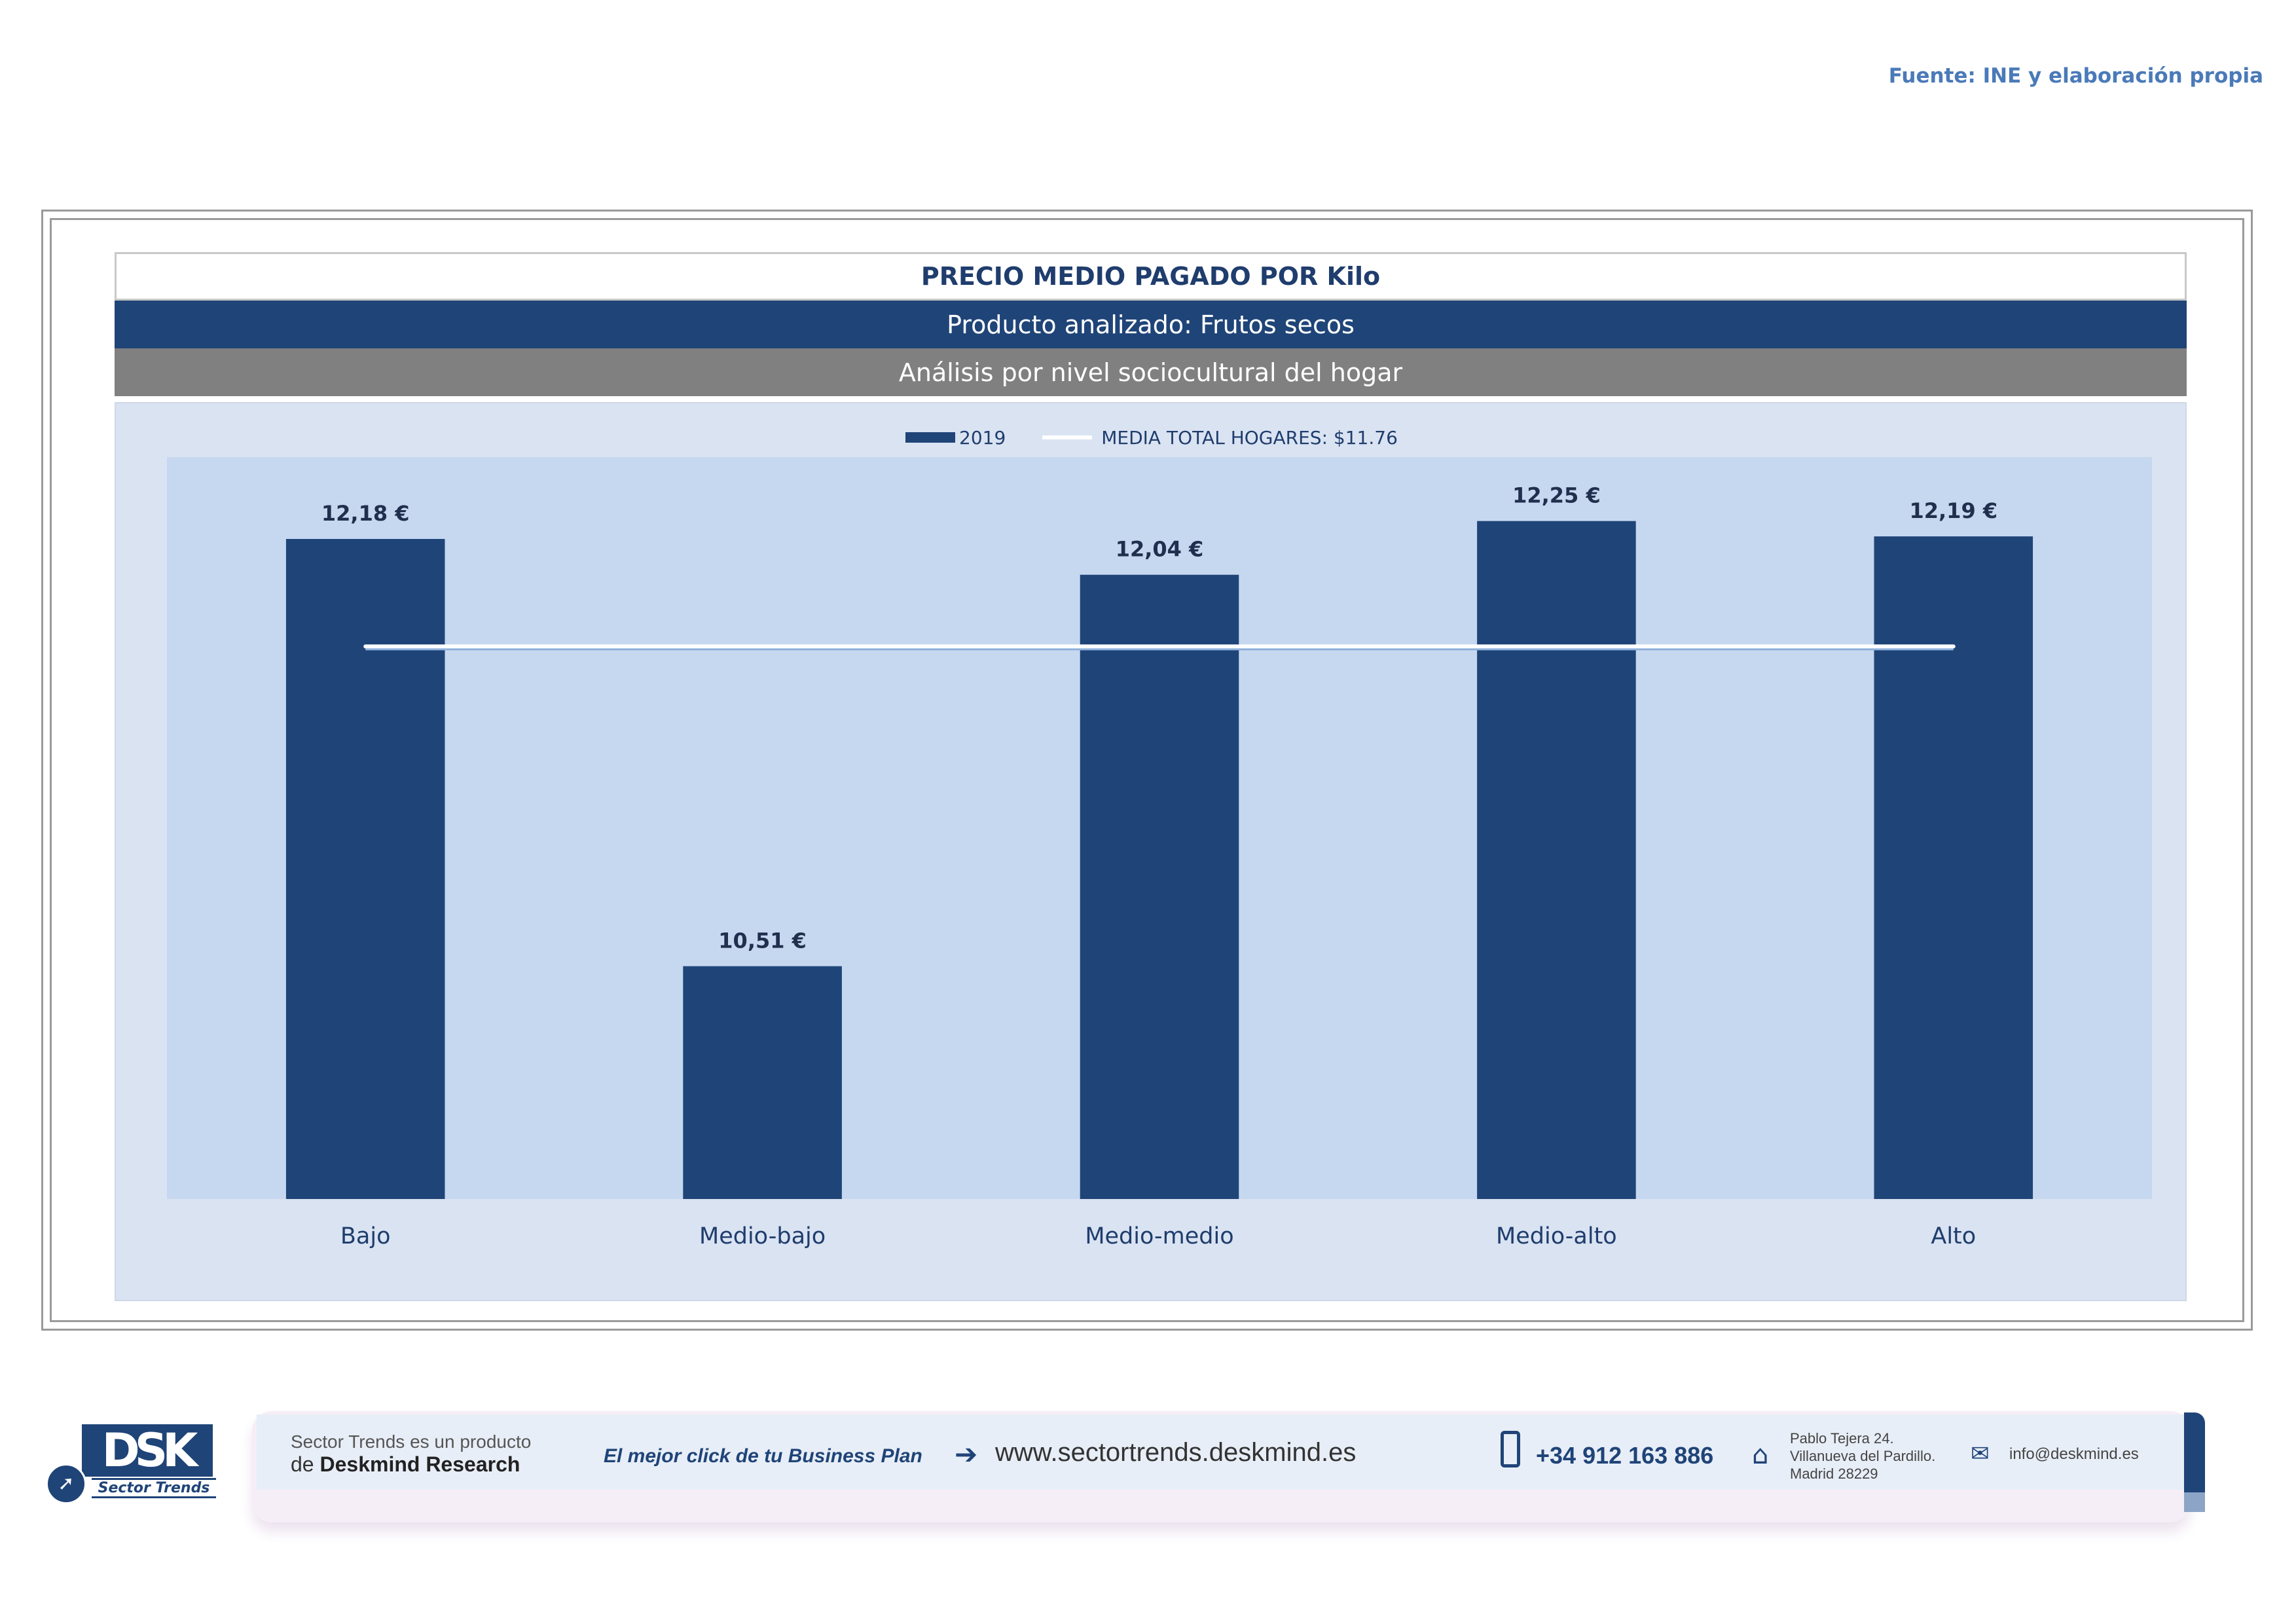 Image resolution: width=2296 pixels, height=1624 pixels. What do you see at coordinates (1556, 495) in the screenshot?
I see `data-label-medio-alto: 12,25 €` at bounding box center [1556, 495].